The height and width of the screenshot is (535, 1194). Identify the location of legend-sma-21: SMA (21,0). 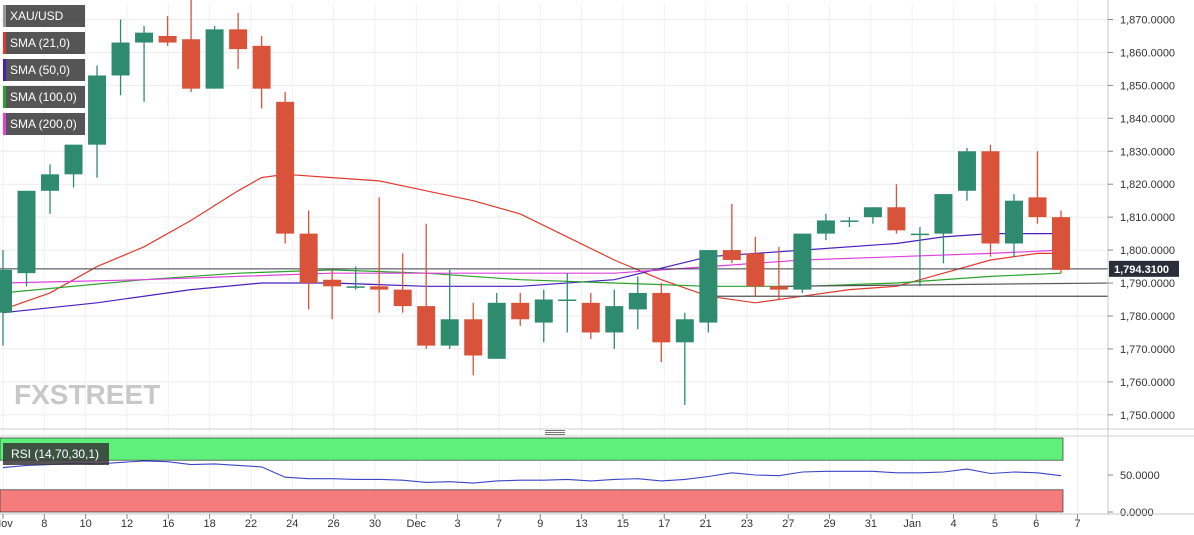
(44, 43).